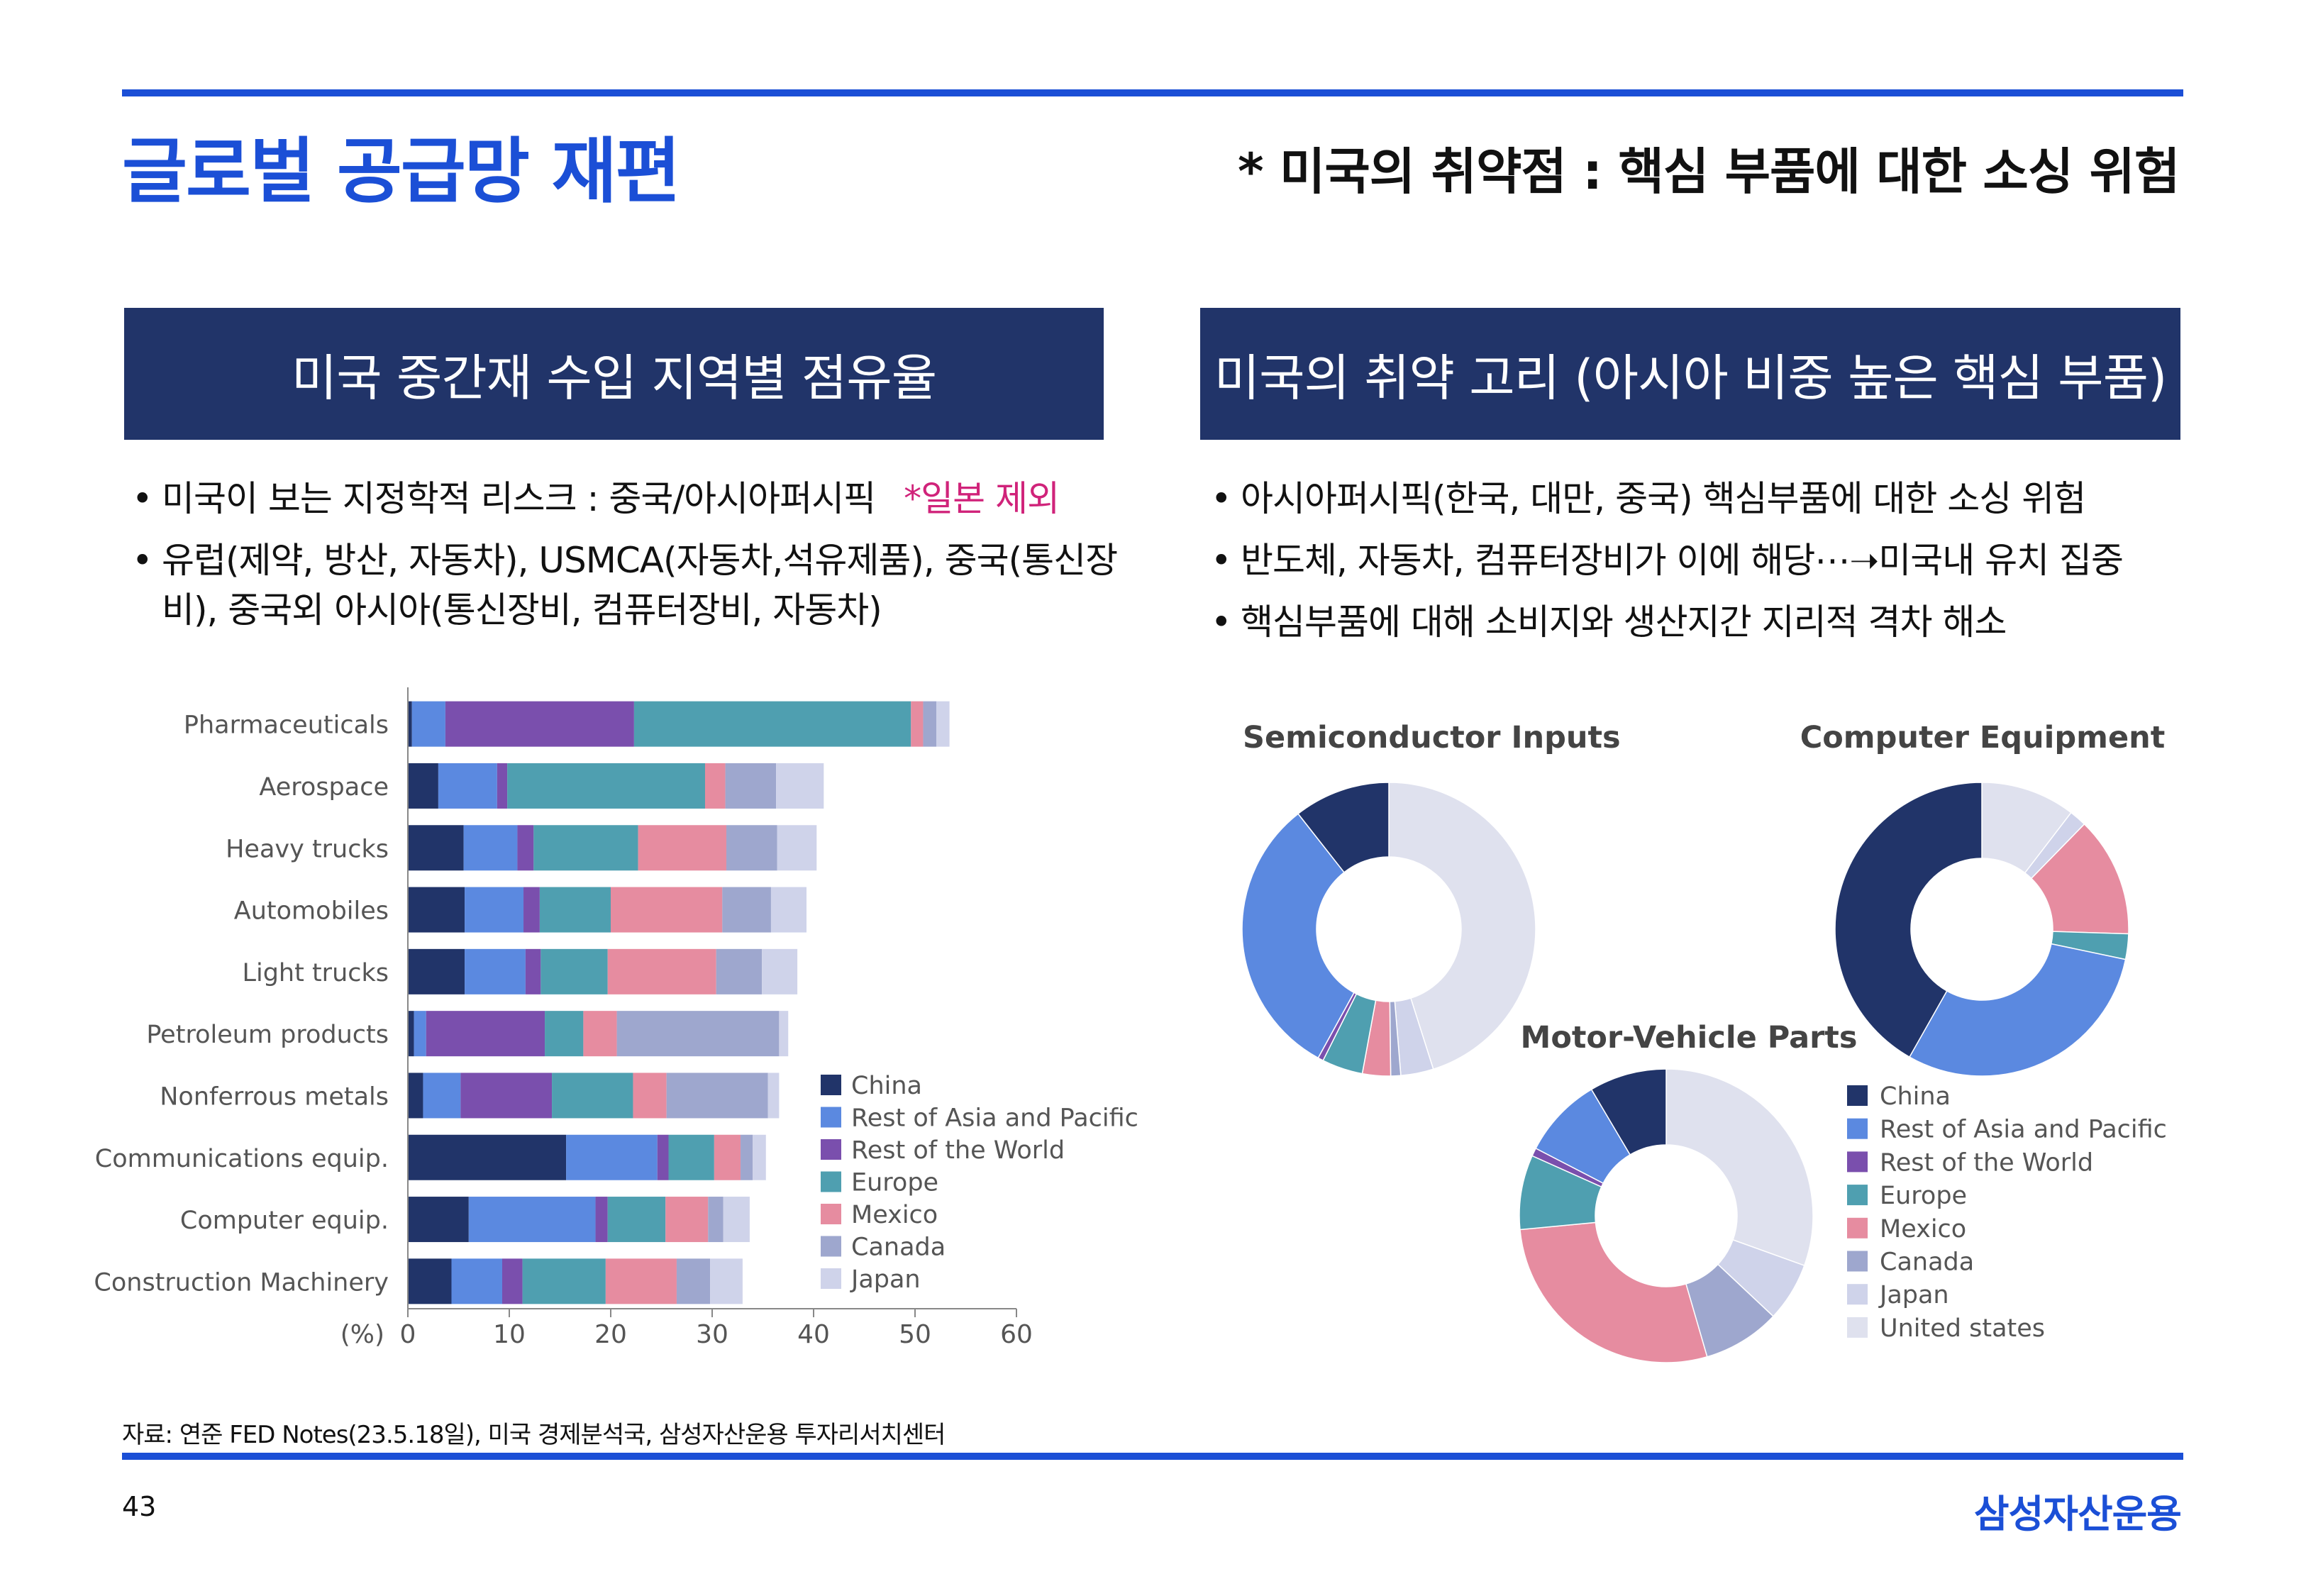  I want to click on bar-communications-equip-china, so click(487, 1157).